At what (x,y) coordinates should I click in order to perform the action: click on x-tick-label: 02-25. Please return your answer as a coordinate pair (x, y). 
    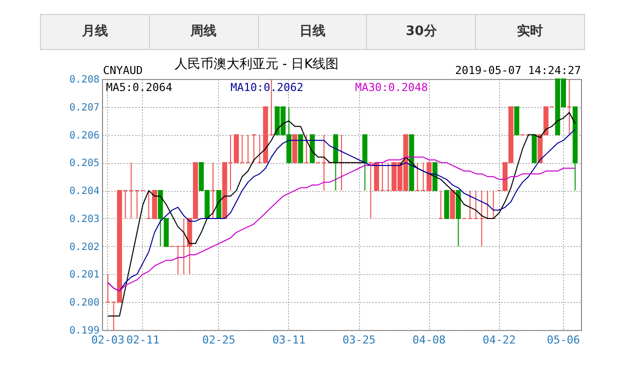
    Looking at the image, I should click on (219, 340).